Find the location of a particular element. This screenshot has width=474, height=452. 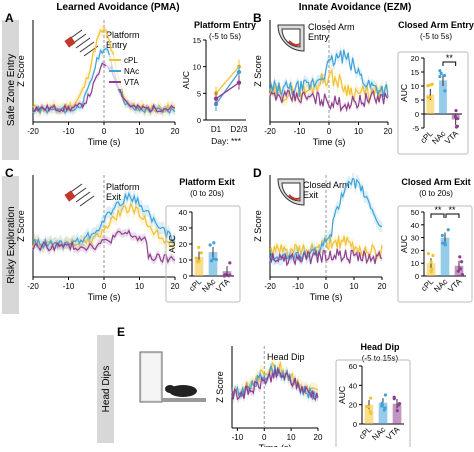

summary-subtitle-D: (0 to 20s) is located at coordinates (436, 193).